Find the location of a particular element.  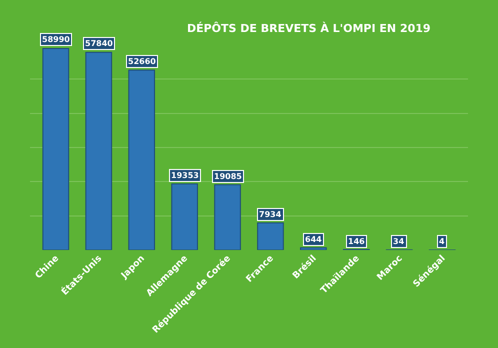

chart-title: DÉPÔTS DE BREVETS À L'OMPI EN 2019 is located at coordinates (308, 28).